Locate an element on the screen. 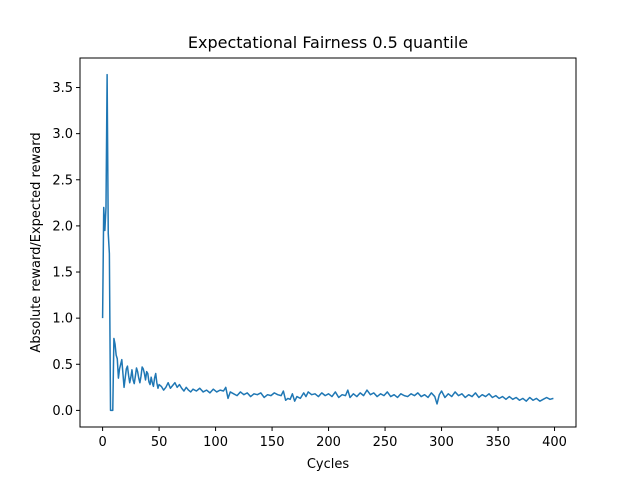 Image resolution: width=640 pixels, height=480 pixels. x-tick-label: 200 is located at coordinates (328, 442).